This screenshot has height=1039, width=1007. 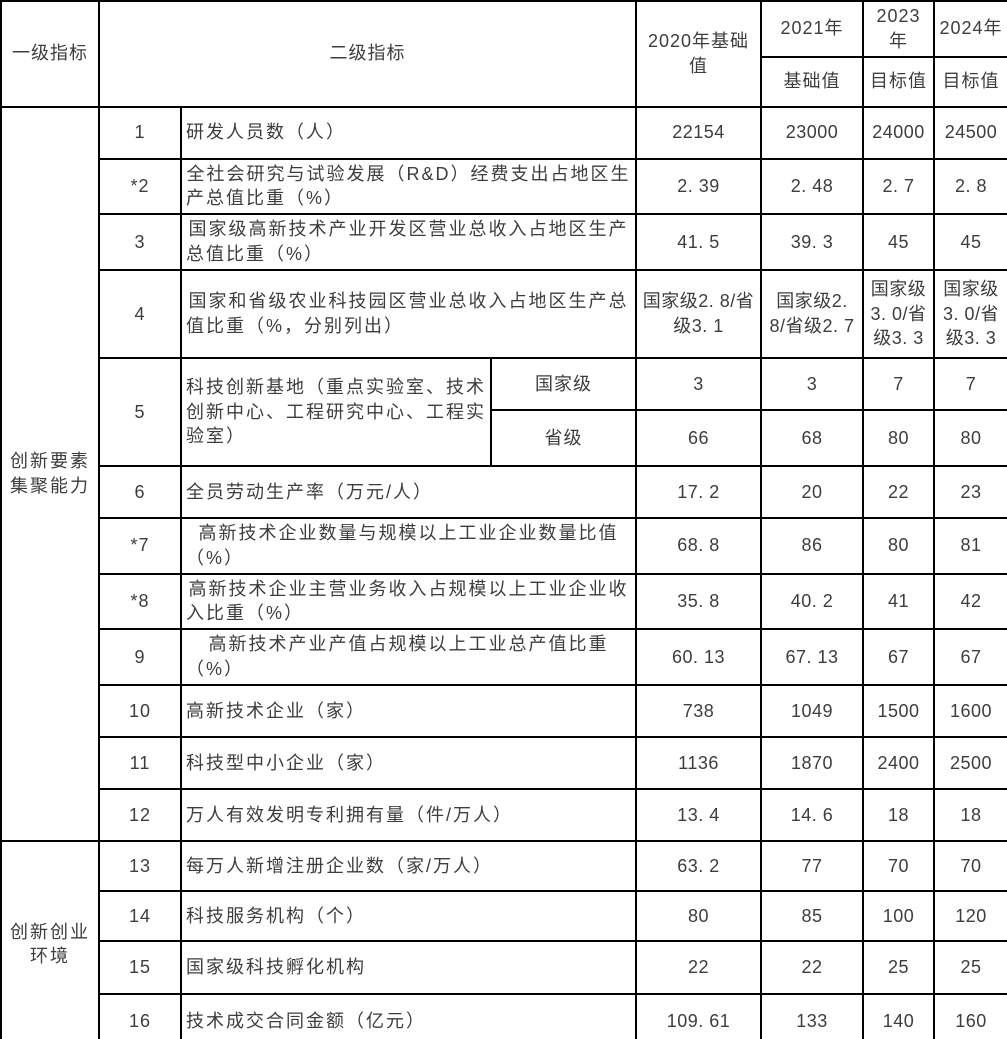 What do you see at coordinates (970, 915) in the screenshot?
I see `value-2024: 120` at bounding box center [970, 915].